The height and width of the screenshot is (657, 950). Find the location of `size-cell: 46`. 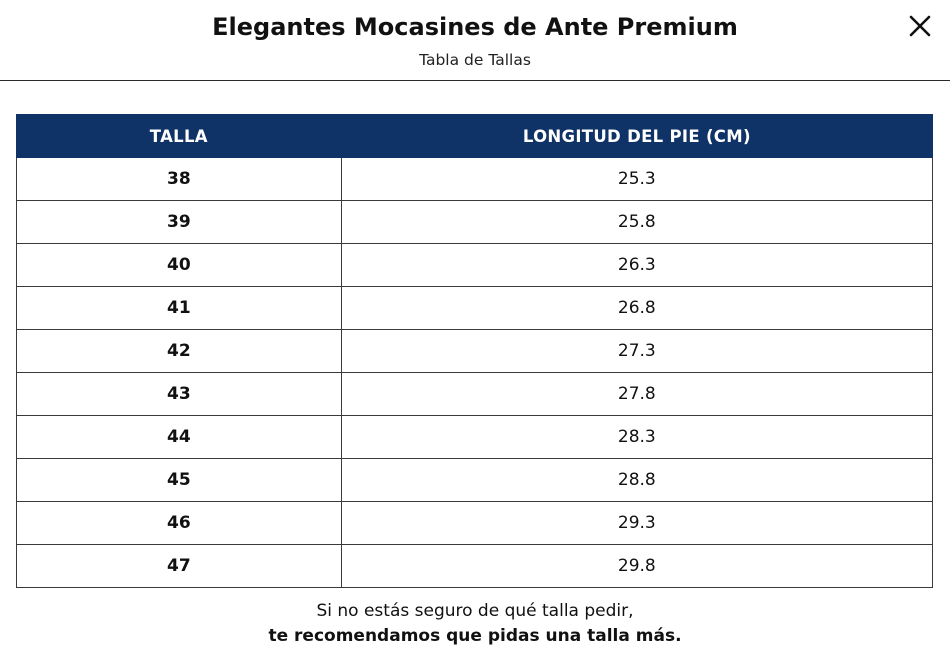

size-cell: 46 is located at coordinates (179, 523).